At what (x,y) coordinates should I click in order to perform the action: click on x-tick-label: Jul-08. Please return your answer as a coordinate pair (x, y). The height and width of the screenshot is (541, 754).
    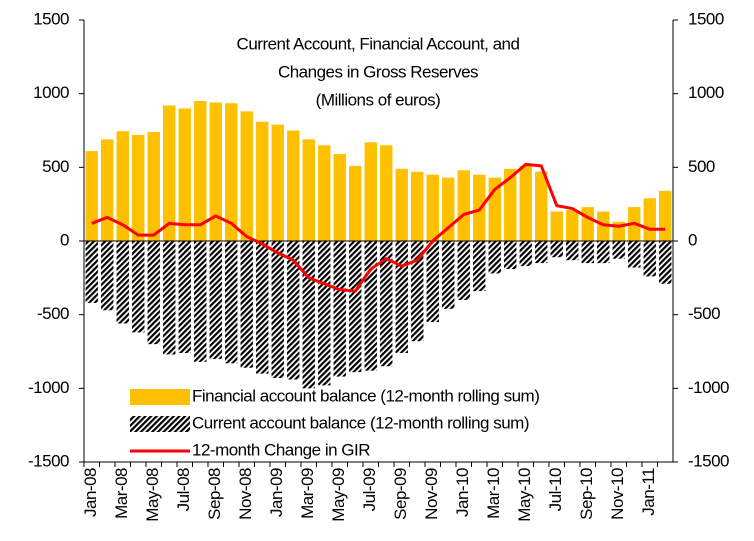
    Looking at the image, I should click on (183, 489).